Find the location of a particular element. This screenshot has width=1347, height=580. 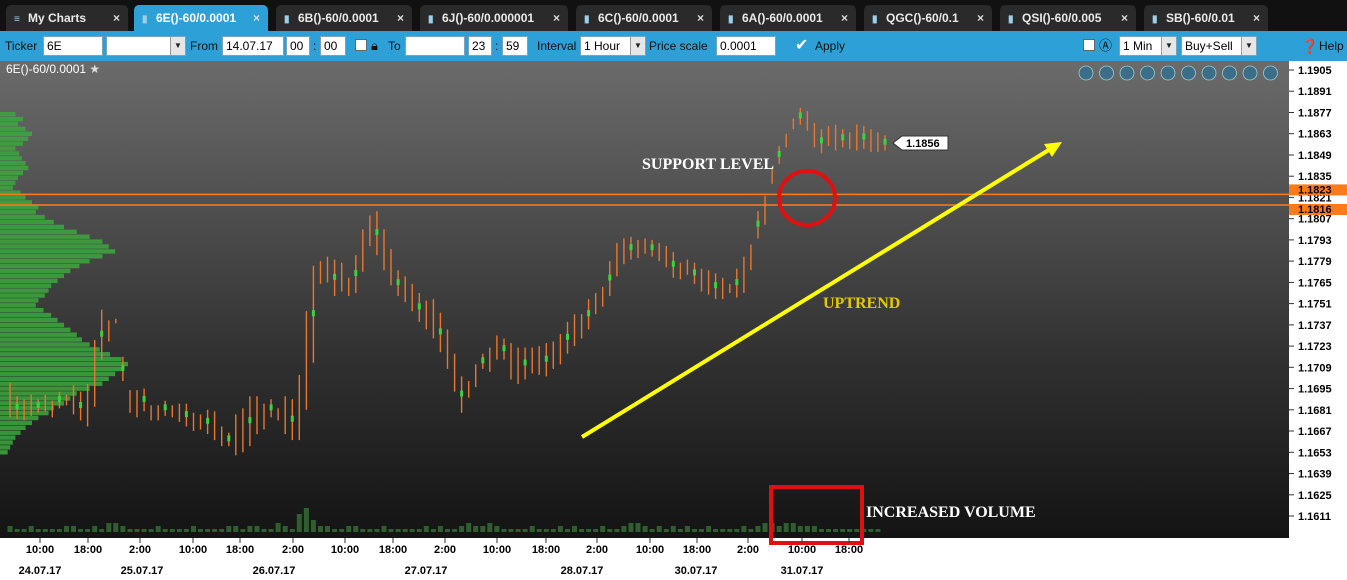

grid-icon is located at coordinates (1147, 73).